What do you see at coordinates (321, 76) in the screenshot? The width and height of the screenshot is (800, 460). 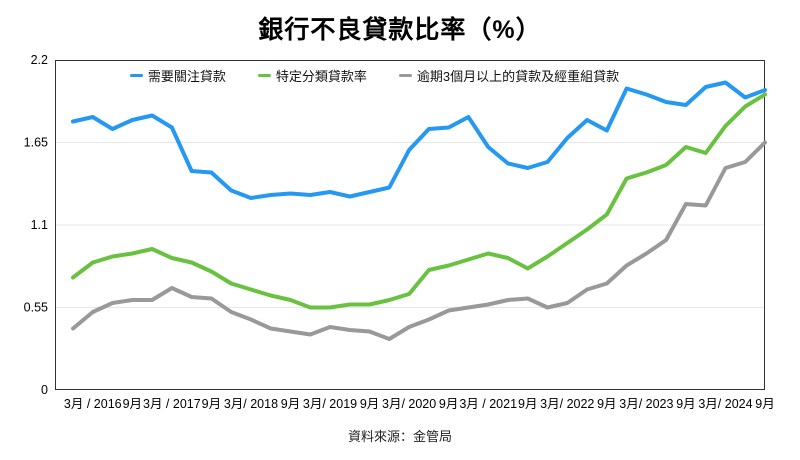 I see `legend-item-label: 特定分類貸款率` at bounding box center [321, 76].